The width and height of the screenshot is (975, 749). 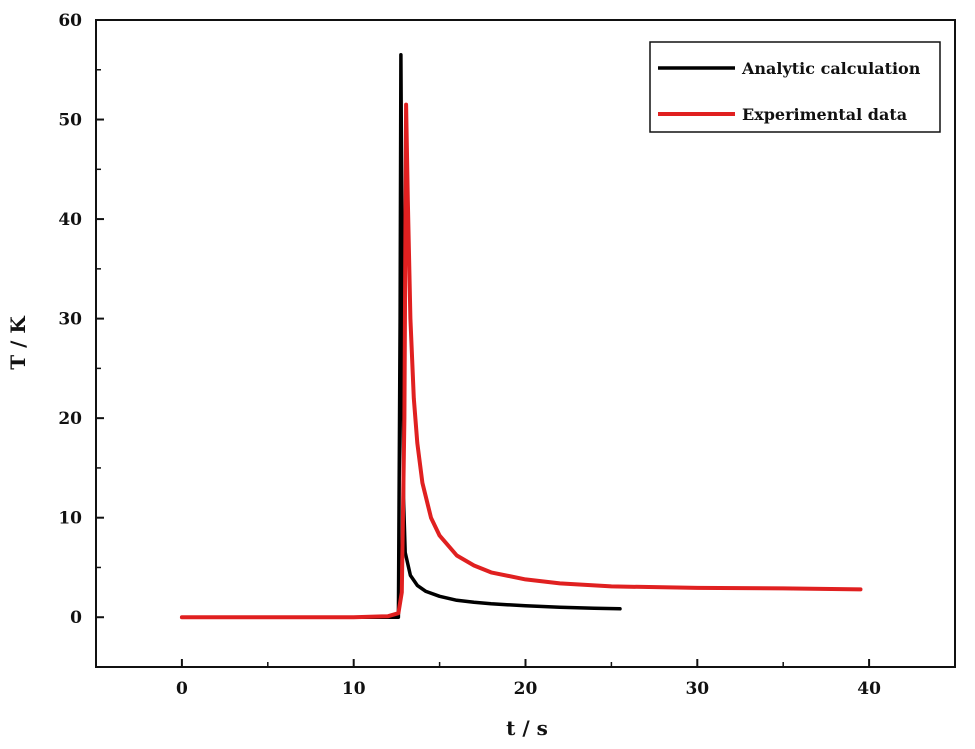 I want to click on legend-box, so click(x=795, y=87).